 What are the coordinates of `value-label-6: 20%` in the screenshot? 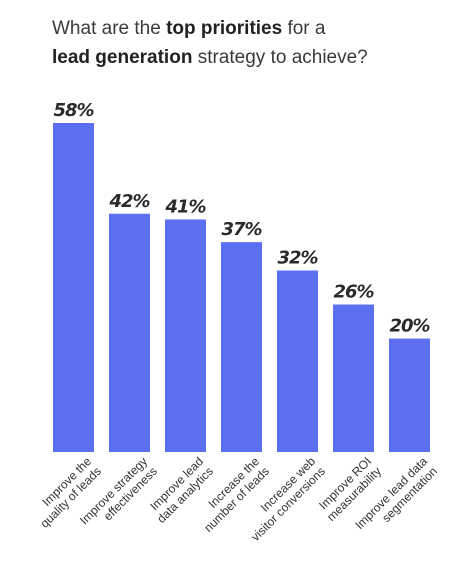 It's located at (409, 326).